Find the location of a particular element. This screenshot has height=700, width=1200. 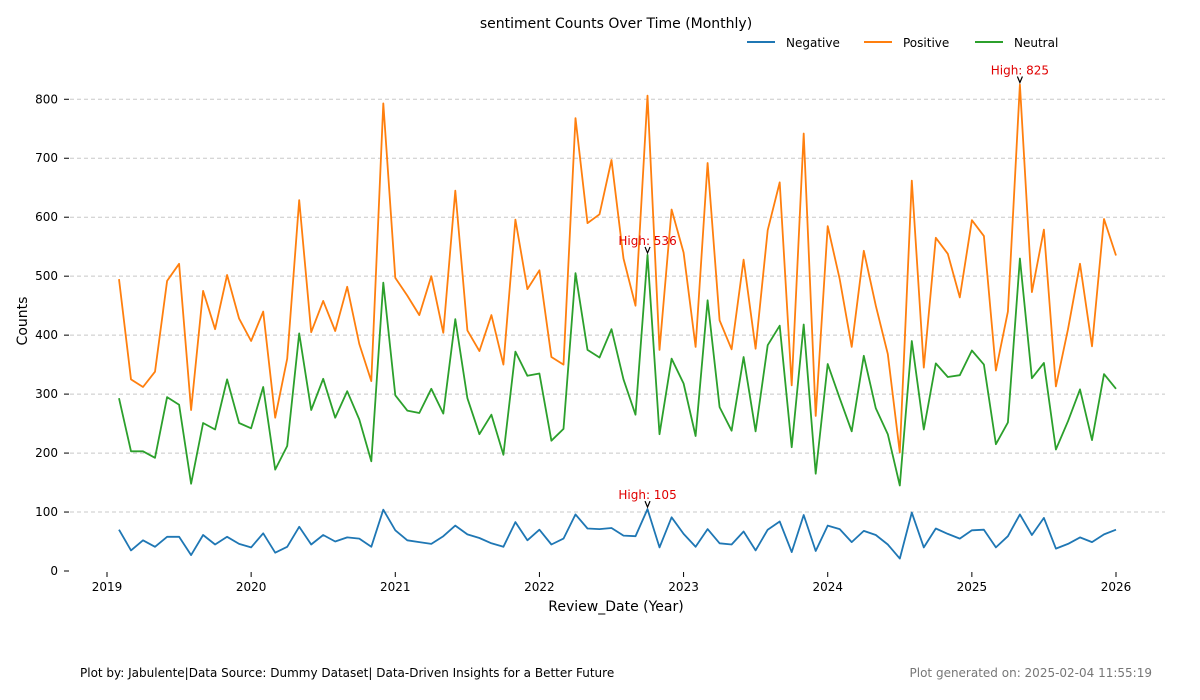

y-tick-label: 500 is located at coordinates (46, 276).